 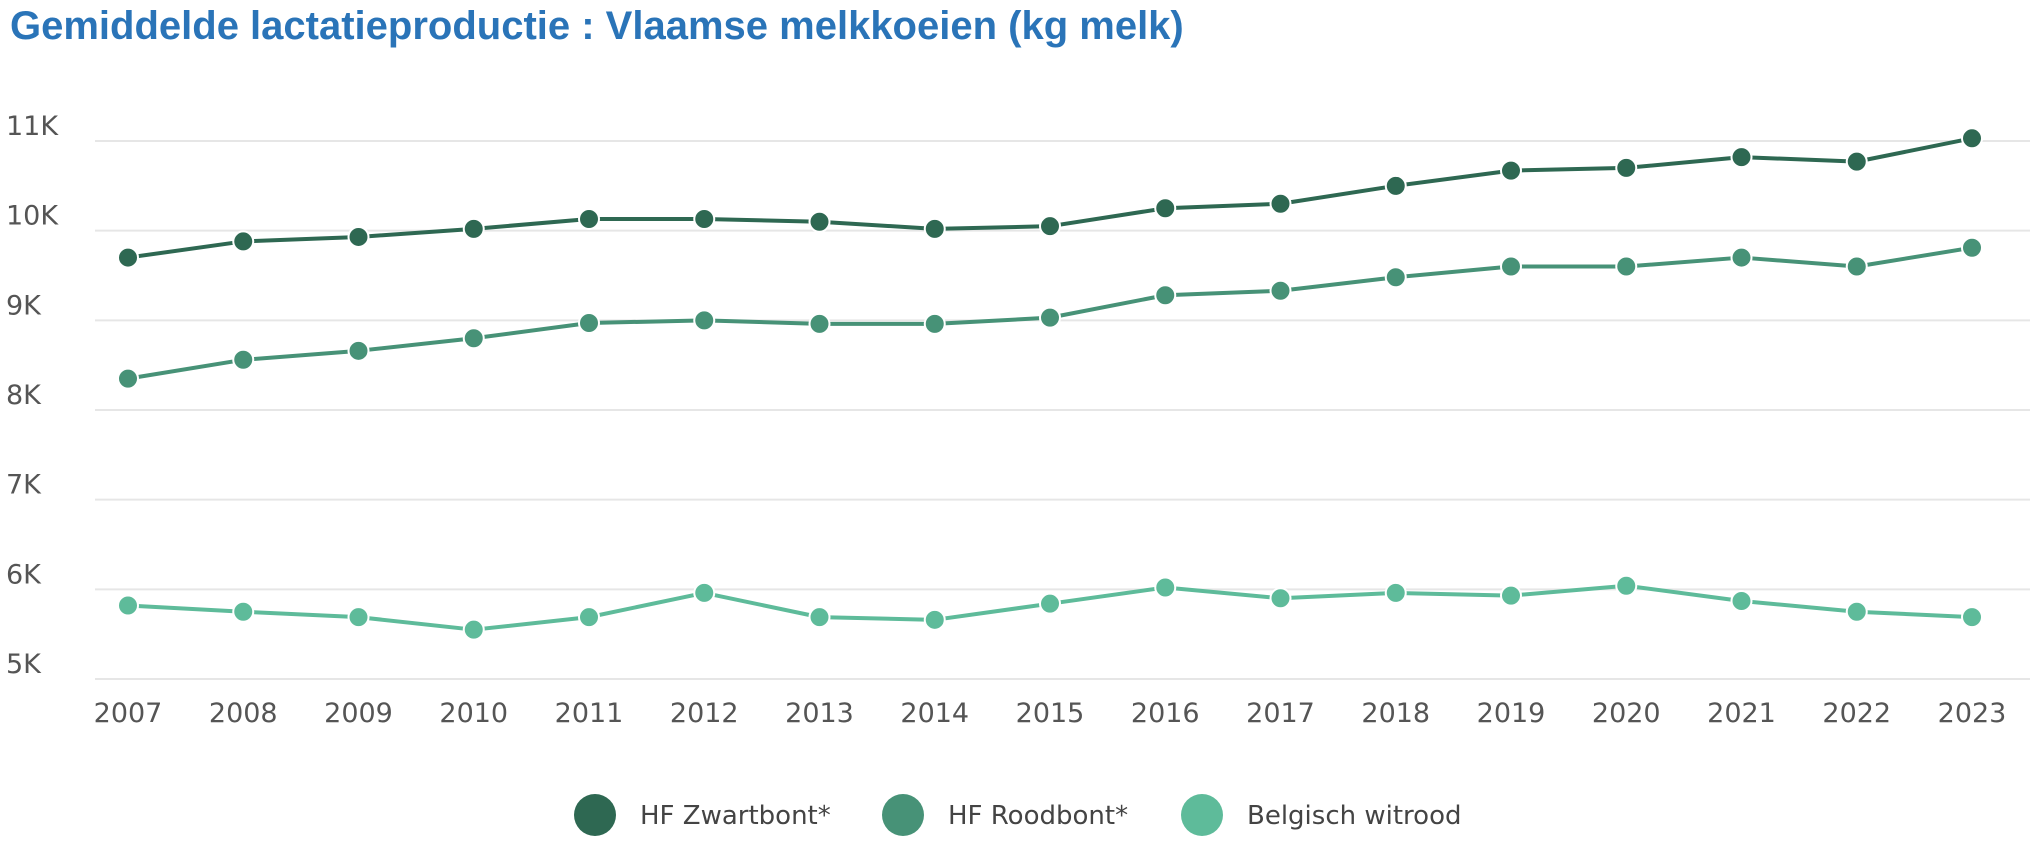 I want to click on legend-item: HF Roodbont*, so click(x=1005, y=815).